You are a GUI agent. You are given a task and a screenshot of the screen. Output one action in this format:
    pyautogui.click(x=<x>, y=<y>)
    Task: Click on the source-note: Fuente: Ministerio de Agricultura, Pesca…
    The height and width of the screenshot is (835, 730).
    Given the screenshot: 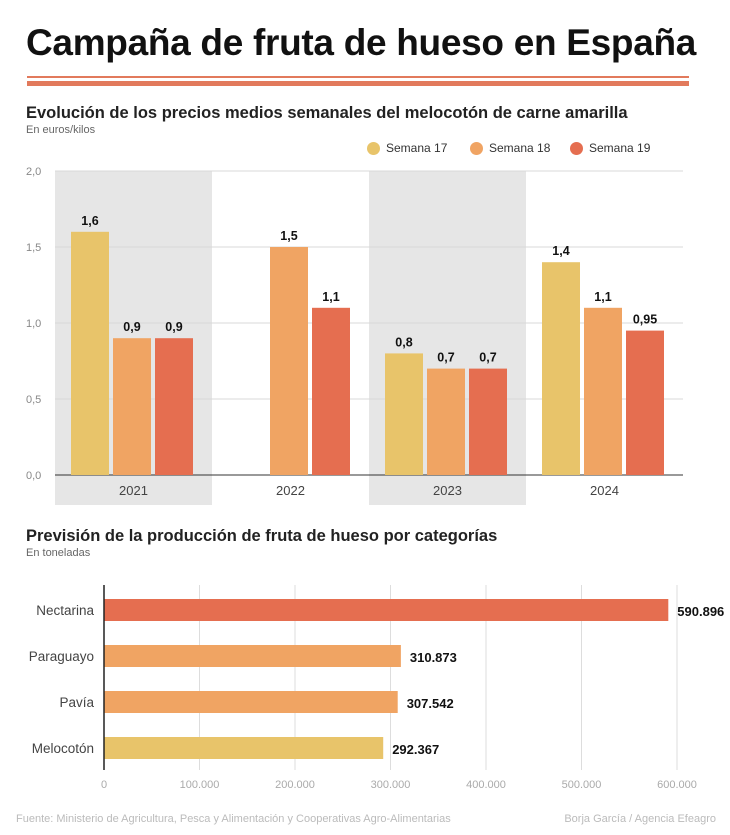 What is the action you would take?
    pyautogui.click(x=233, y=819)
    